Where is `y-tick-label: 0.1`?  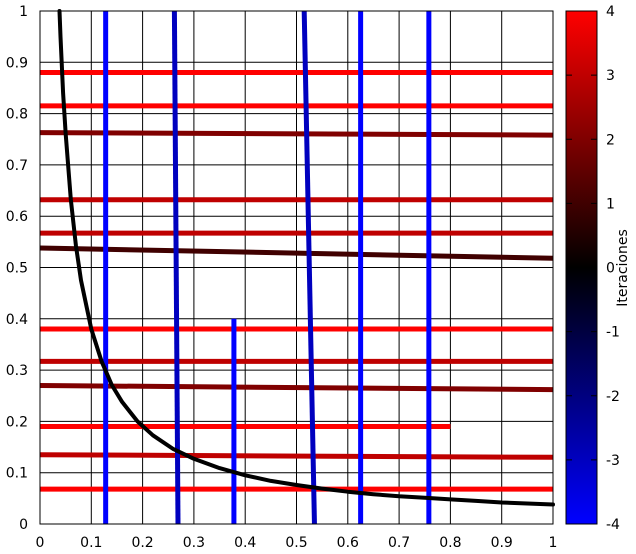
y-tick-label: 0.1 is located at coordinates (17, 474).